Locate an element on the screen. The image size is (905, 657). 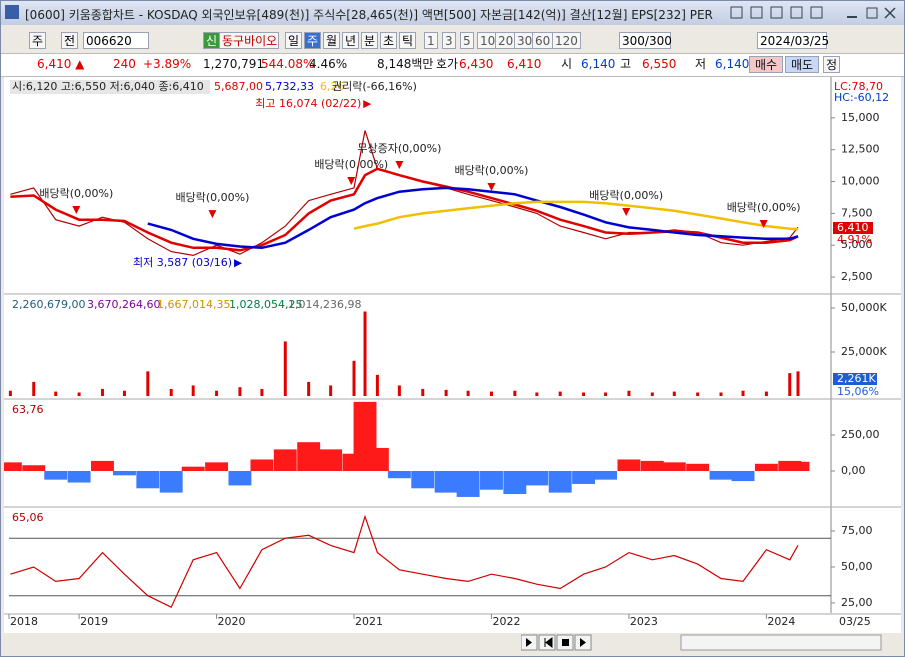
toolbar-item: 60 is located at coordinates (543, 40).